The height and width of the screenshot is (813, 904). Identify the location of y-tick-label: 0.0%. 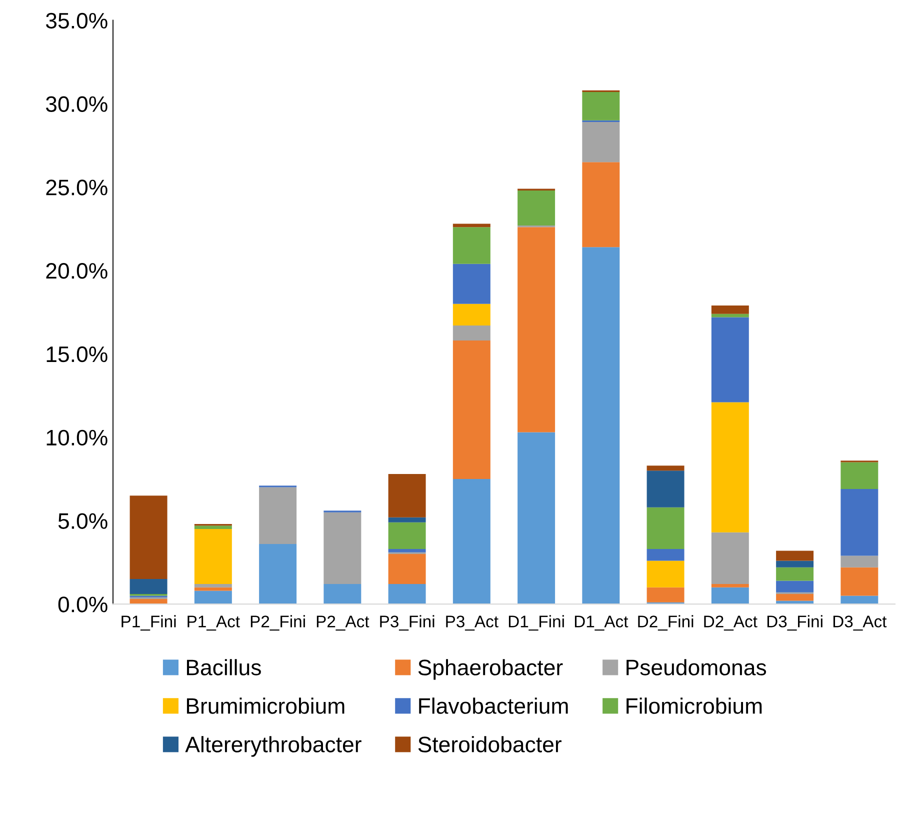
(83, 604).